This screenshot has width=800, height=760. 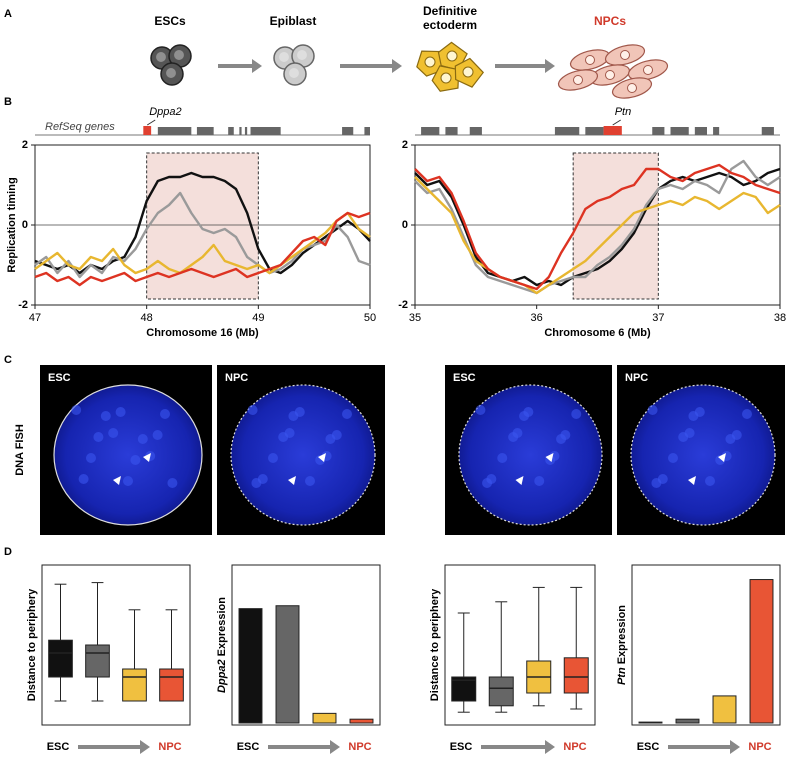 I want to click on x-tick-label: 48, so click(x=147, y=318).